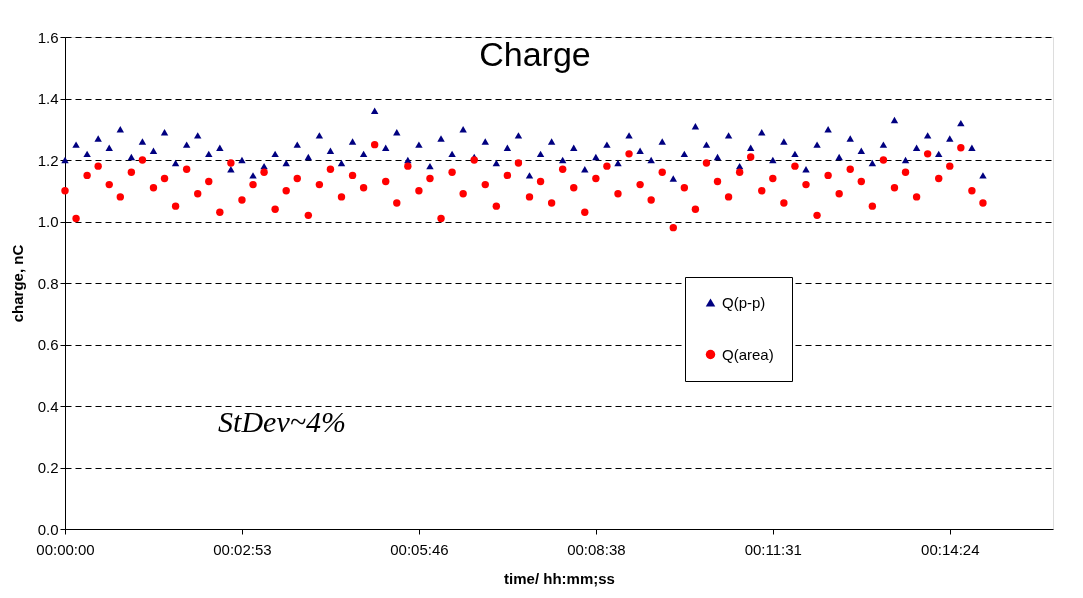 The image size is (1083, 598). What do you see at coordinates (535, 54) in the screenshot?
I see `chart-title: Charge` at bounding box center [535, 54].